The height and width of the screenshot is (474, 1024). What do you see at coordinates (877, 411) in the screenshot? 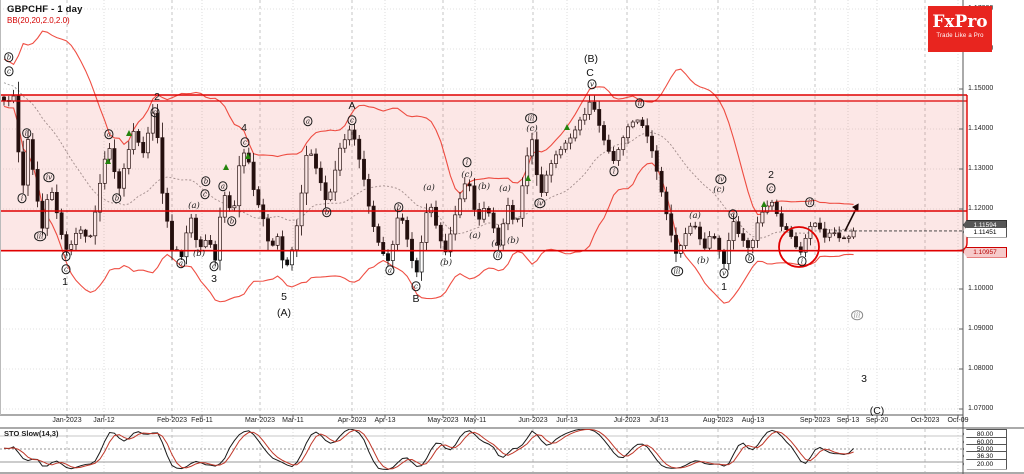
I see `wave-label: (C)` at bounding box center [877, 411].